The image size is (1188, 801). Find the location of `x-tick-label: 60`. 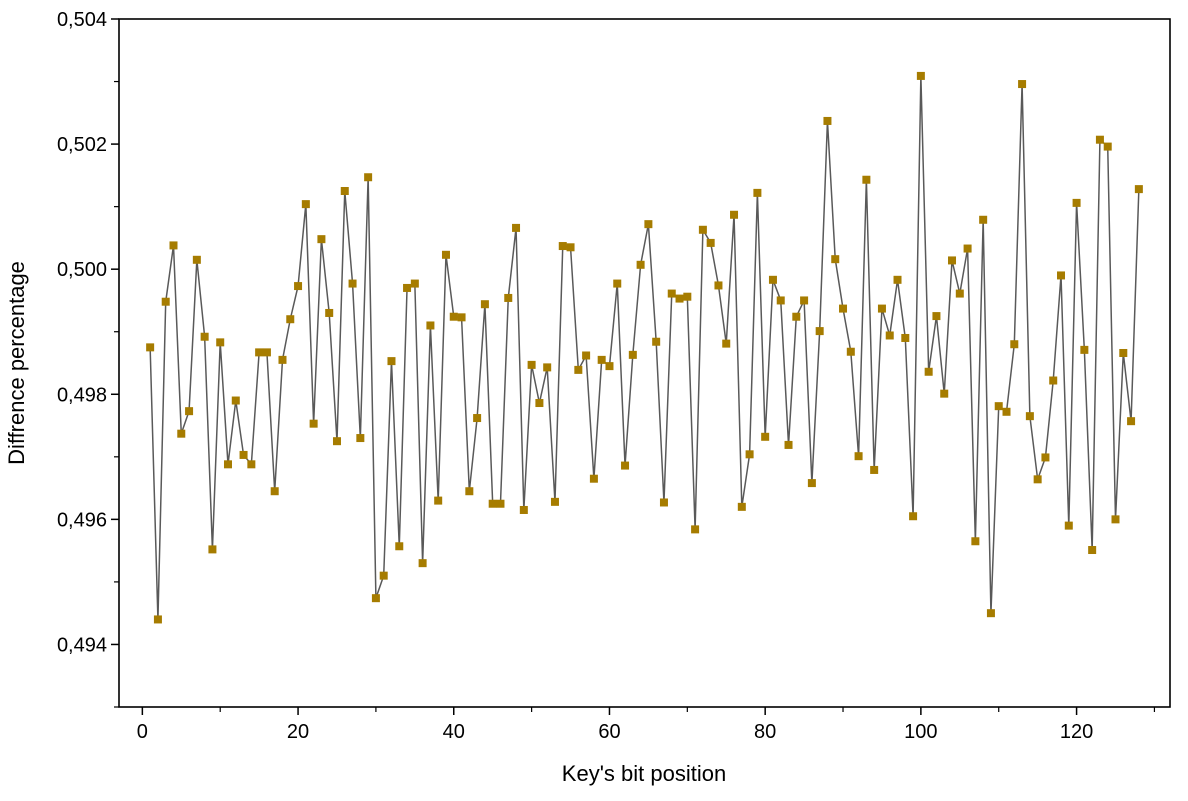

x-tick-label: 60 is located at coordinates (609, 732).